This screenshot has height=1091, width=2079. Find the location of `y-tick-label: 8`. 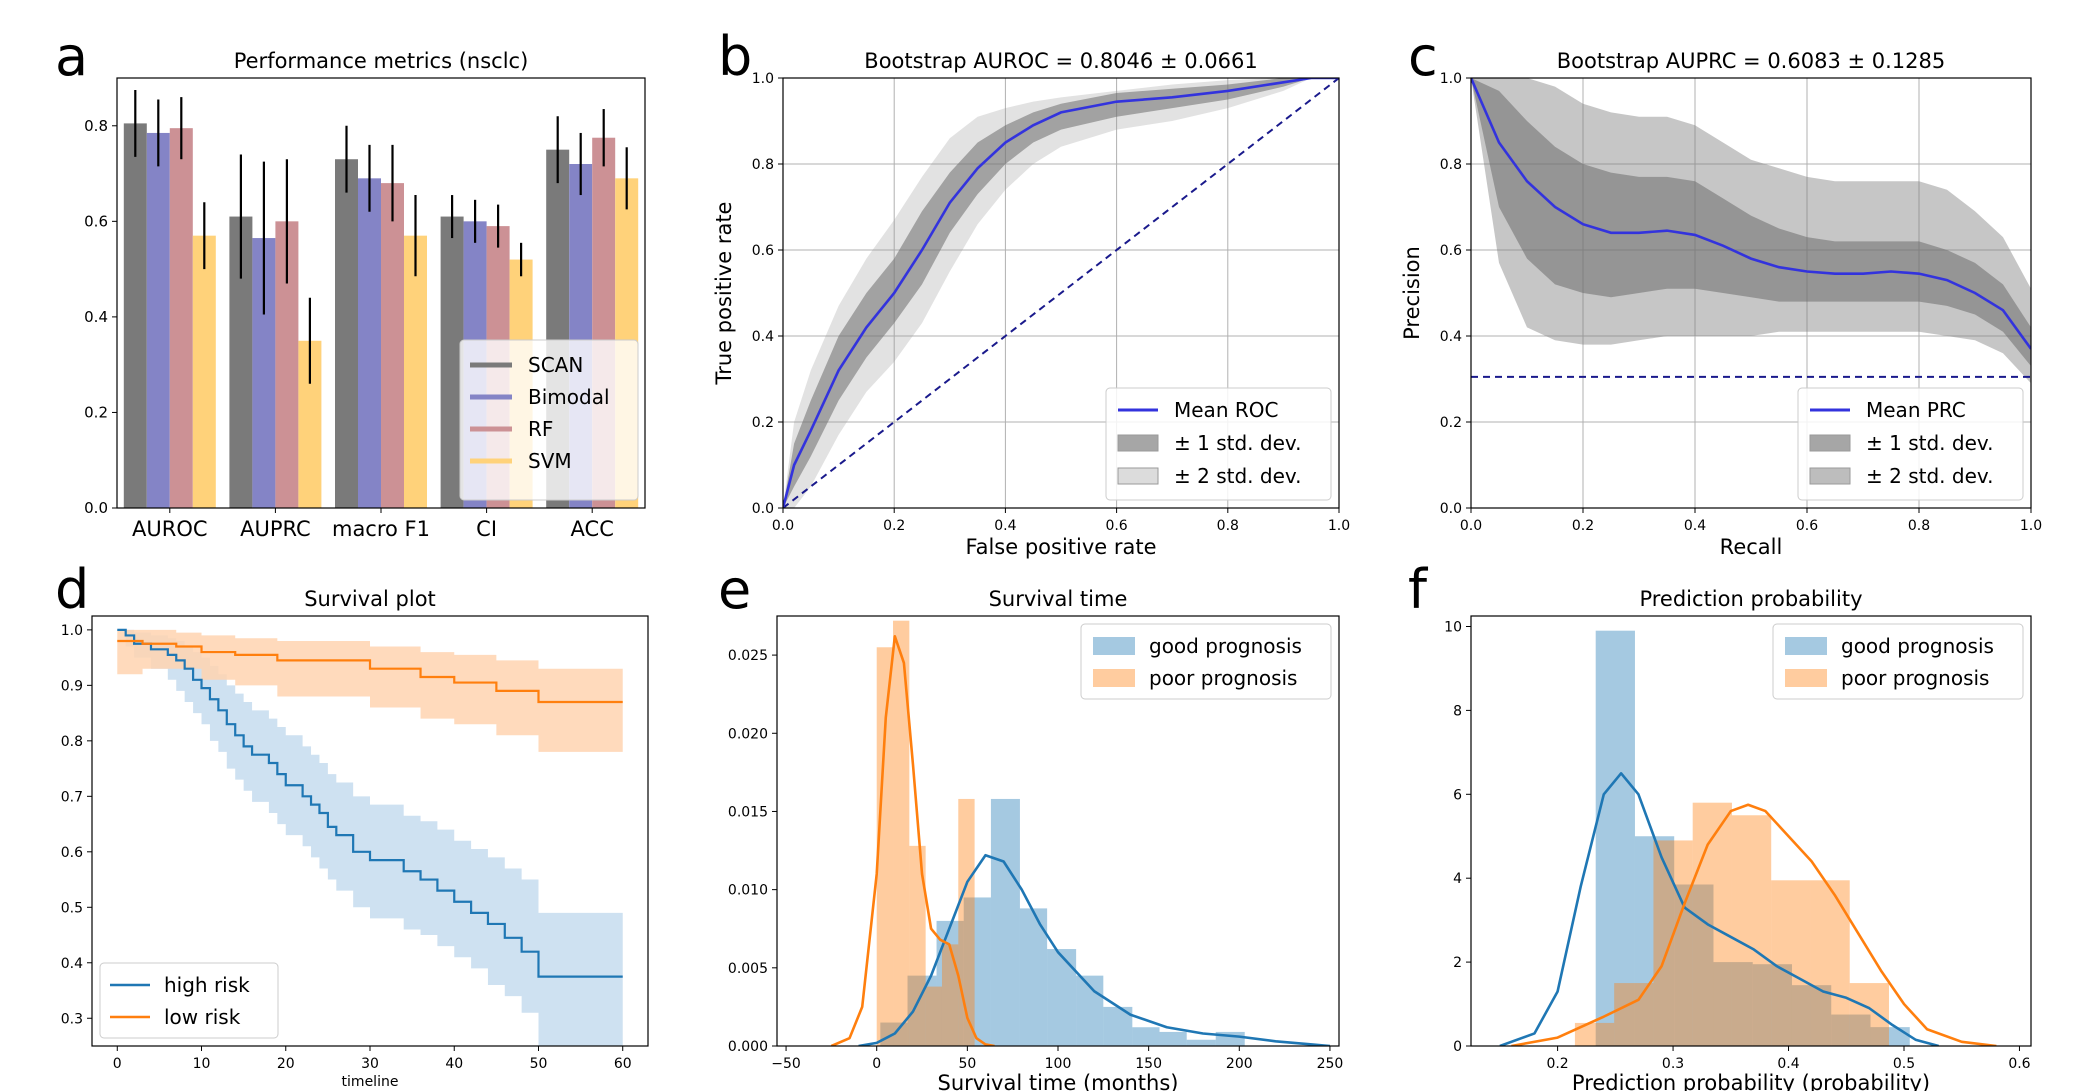

y-tick-label: 8 is located at coordinates (1457, 711).